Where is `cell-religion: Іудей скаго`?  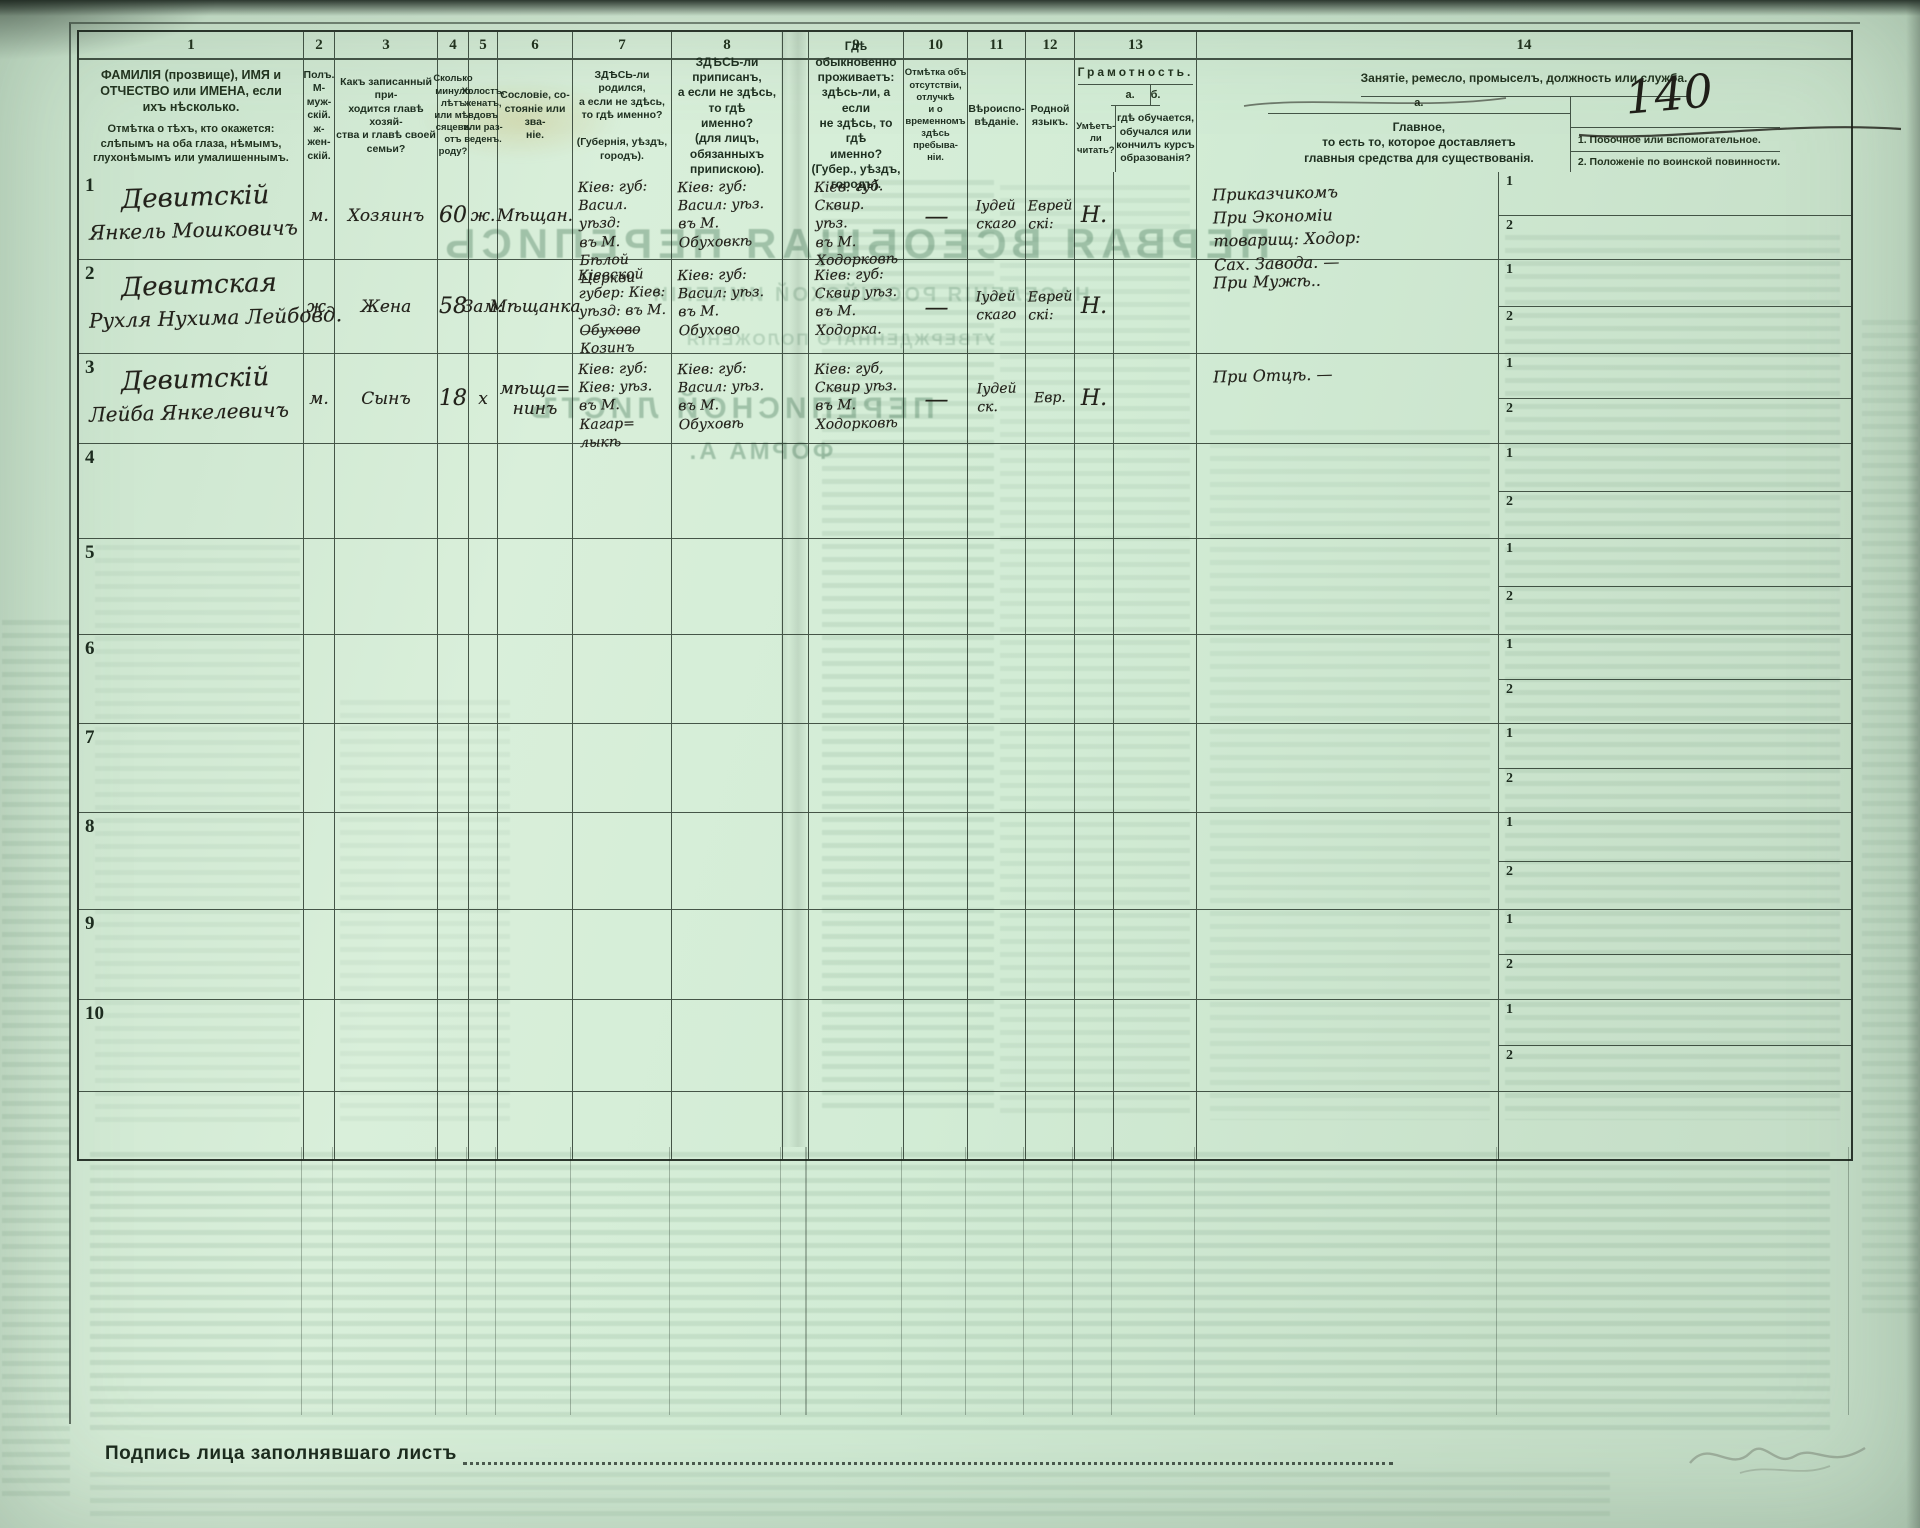 cell-religion: Іудей скаго is located at coordinates (997, 306).